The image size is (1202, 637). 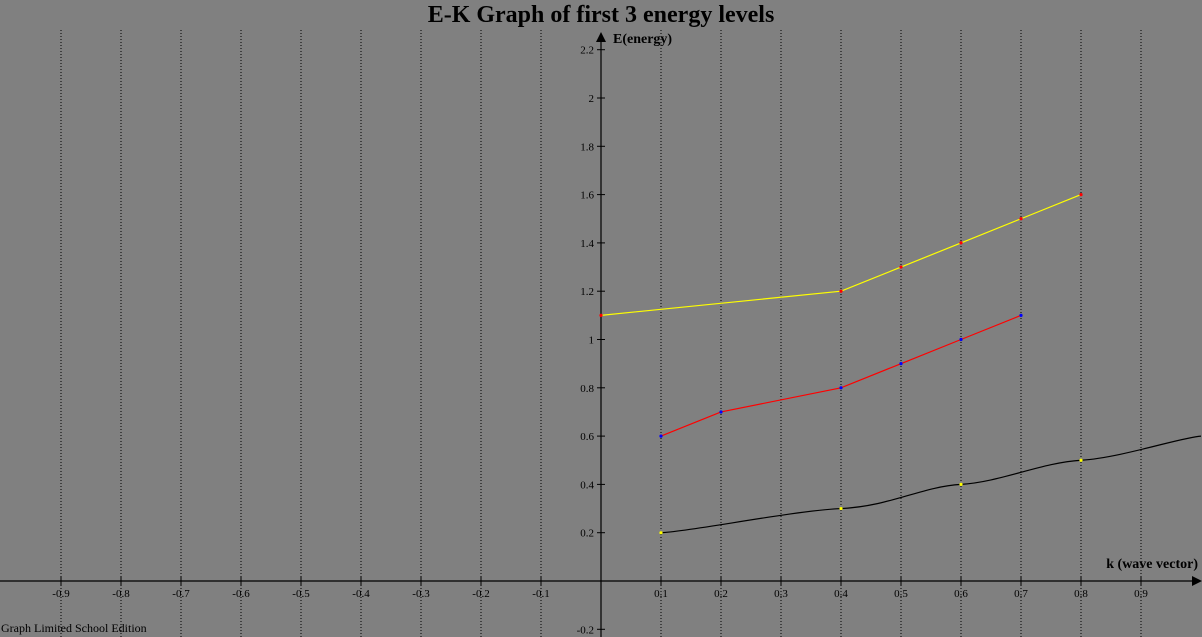 I want to click on y-tick-label: 0.4, so click(x=587, y=485).